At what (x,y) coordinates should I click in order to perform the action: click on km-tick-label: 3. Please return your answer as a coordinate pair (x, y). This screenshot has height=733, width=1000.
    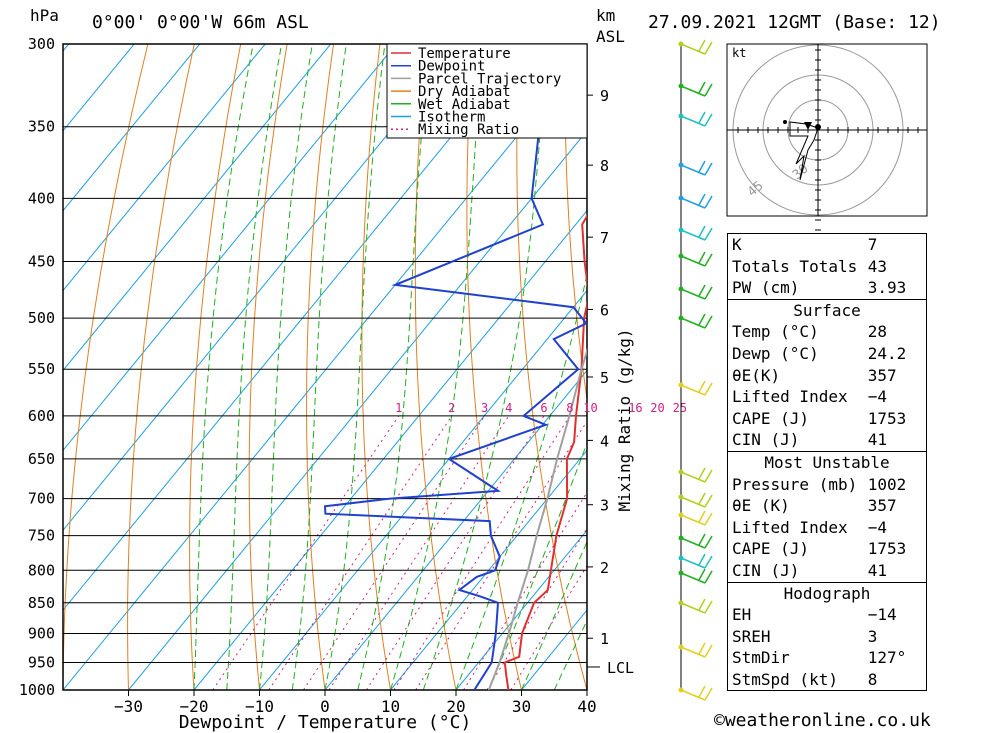
    Looking at the image, I should click on (604, 506).